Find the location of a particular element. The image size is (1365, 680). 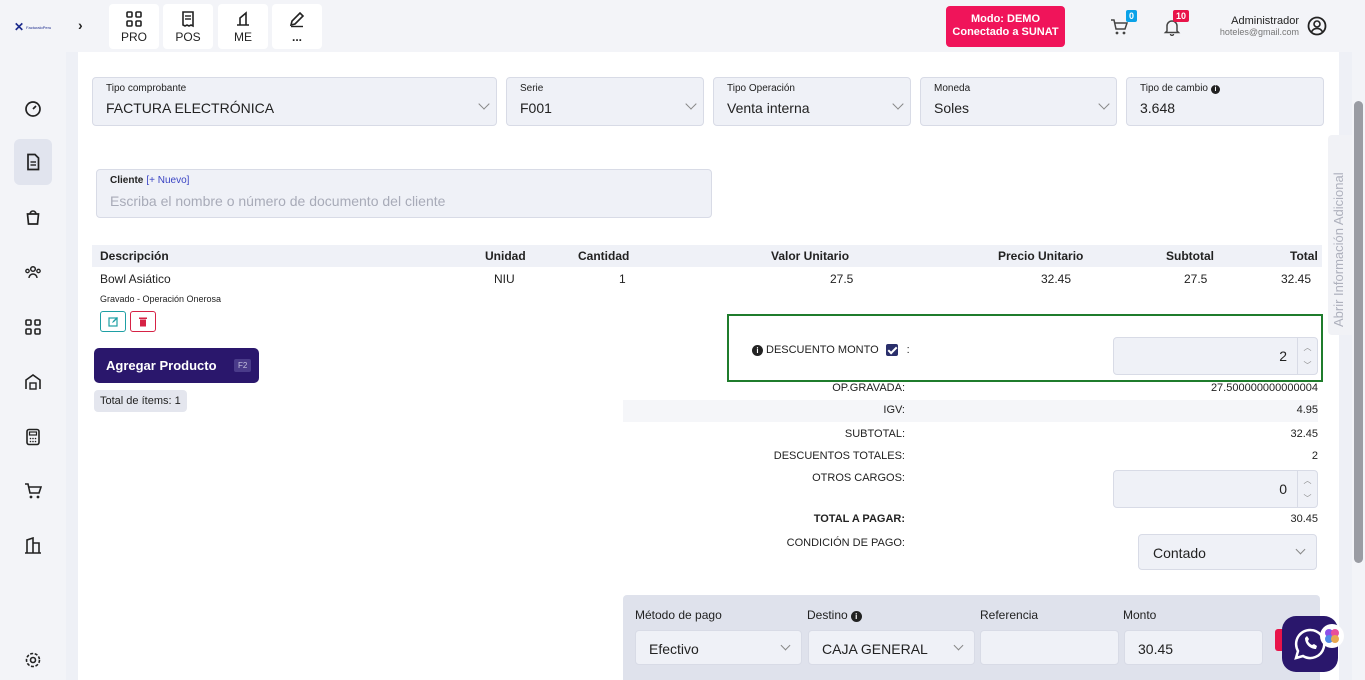

subtotal-value: 32.45 is located at coordinates (1304, 434).